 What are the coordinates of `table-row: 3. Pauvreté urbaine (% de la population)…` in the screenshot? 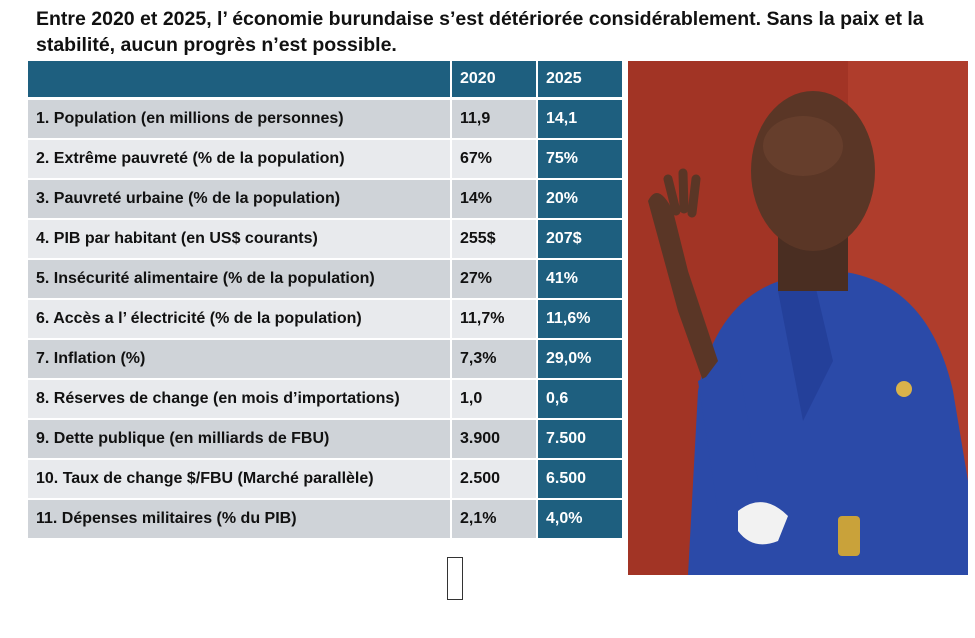 It's located at (325, 200).